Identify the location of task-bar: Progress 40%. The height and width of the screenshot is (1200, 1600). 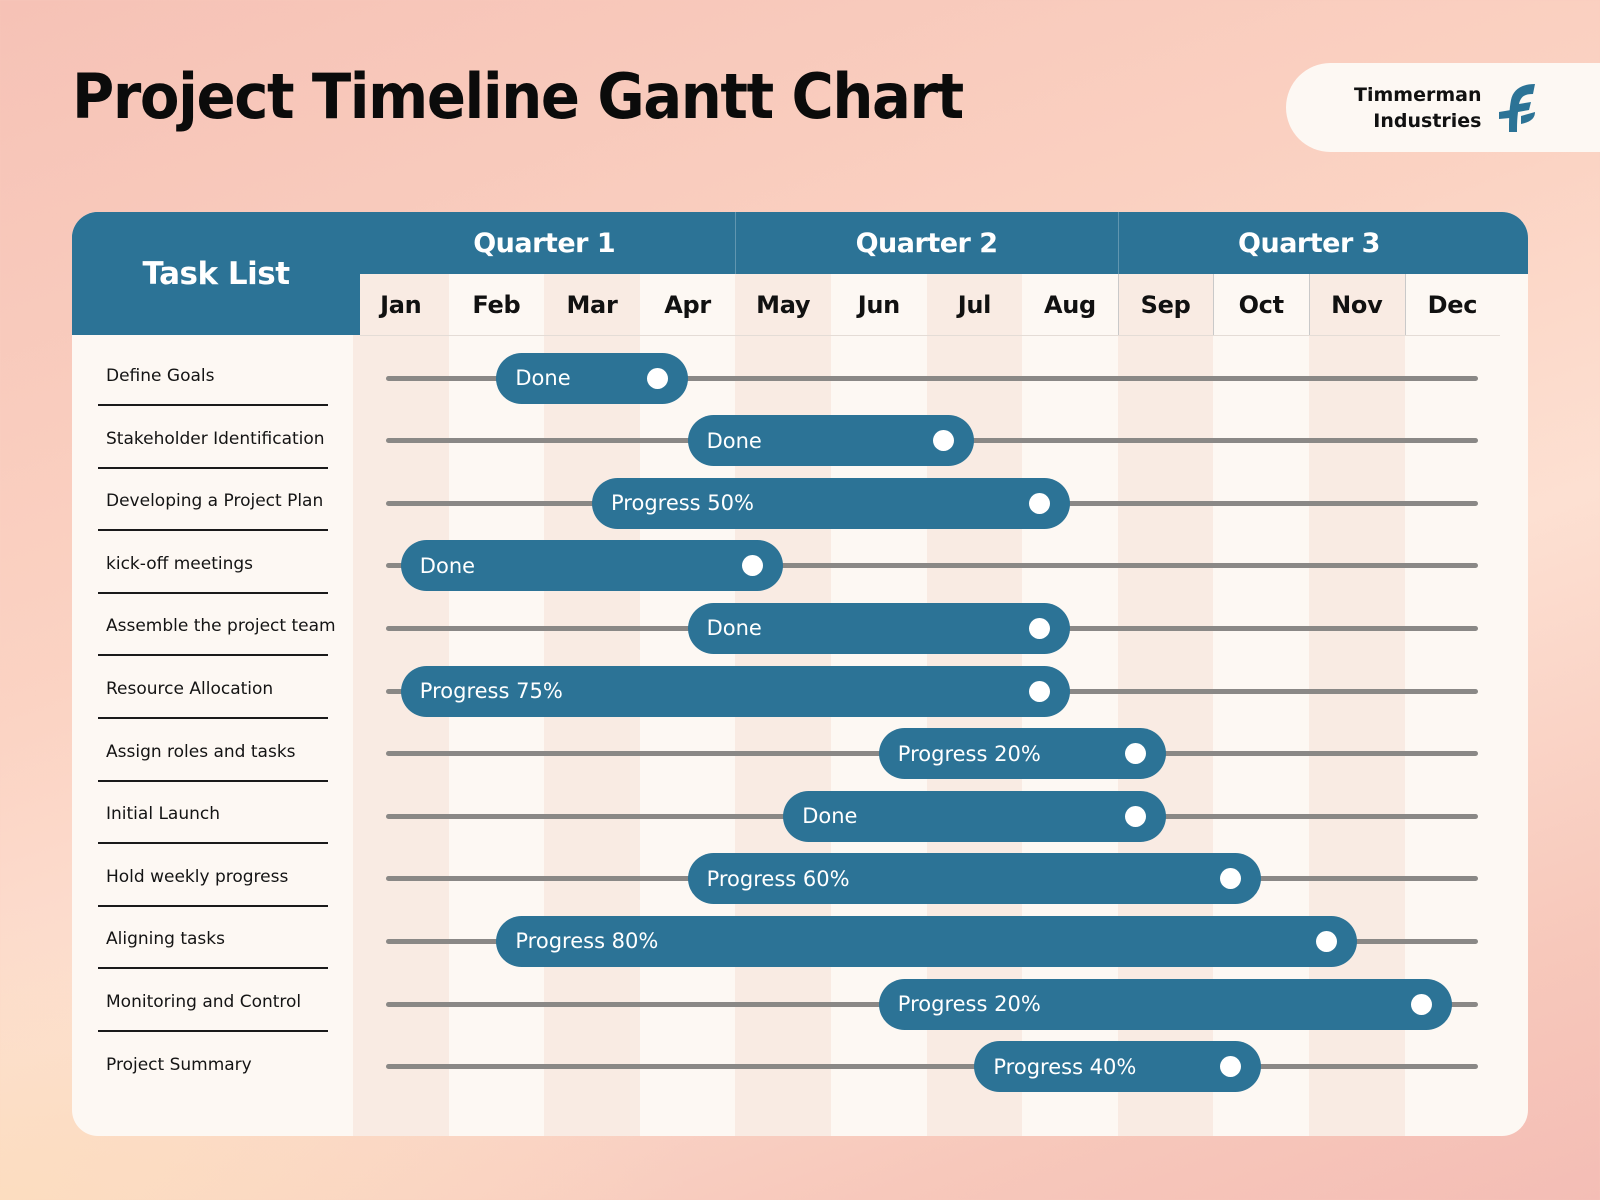
(1118, 1067).